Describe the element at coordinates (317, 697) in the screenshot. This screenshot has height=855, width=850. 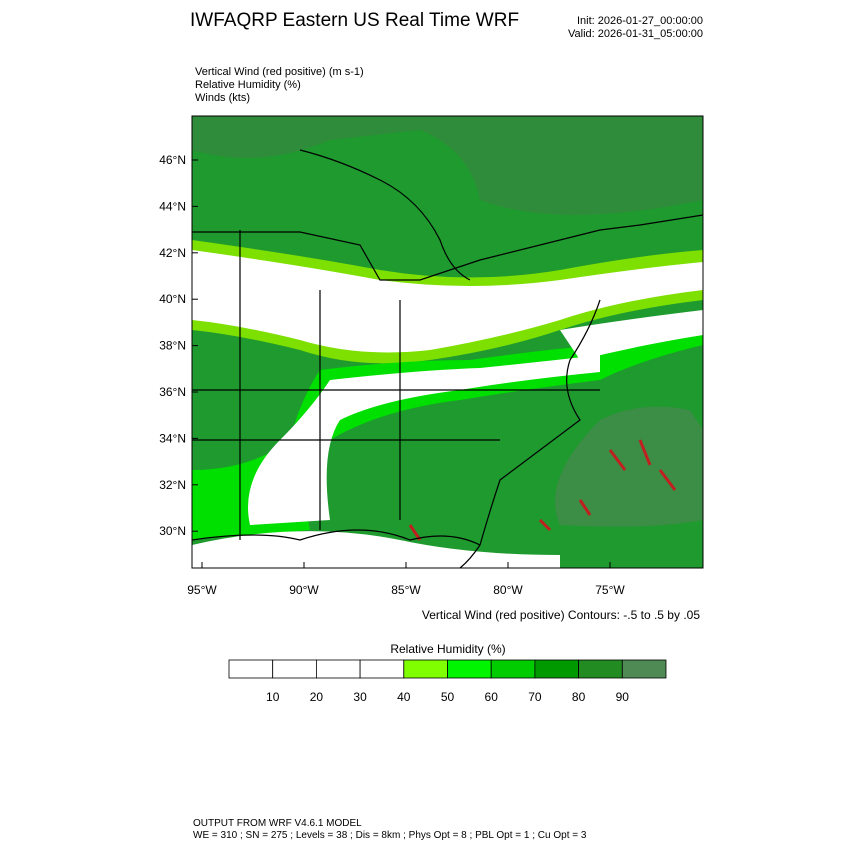
I see `colorbar-label: 20` at that location.